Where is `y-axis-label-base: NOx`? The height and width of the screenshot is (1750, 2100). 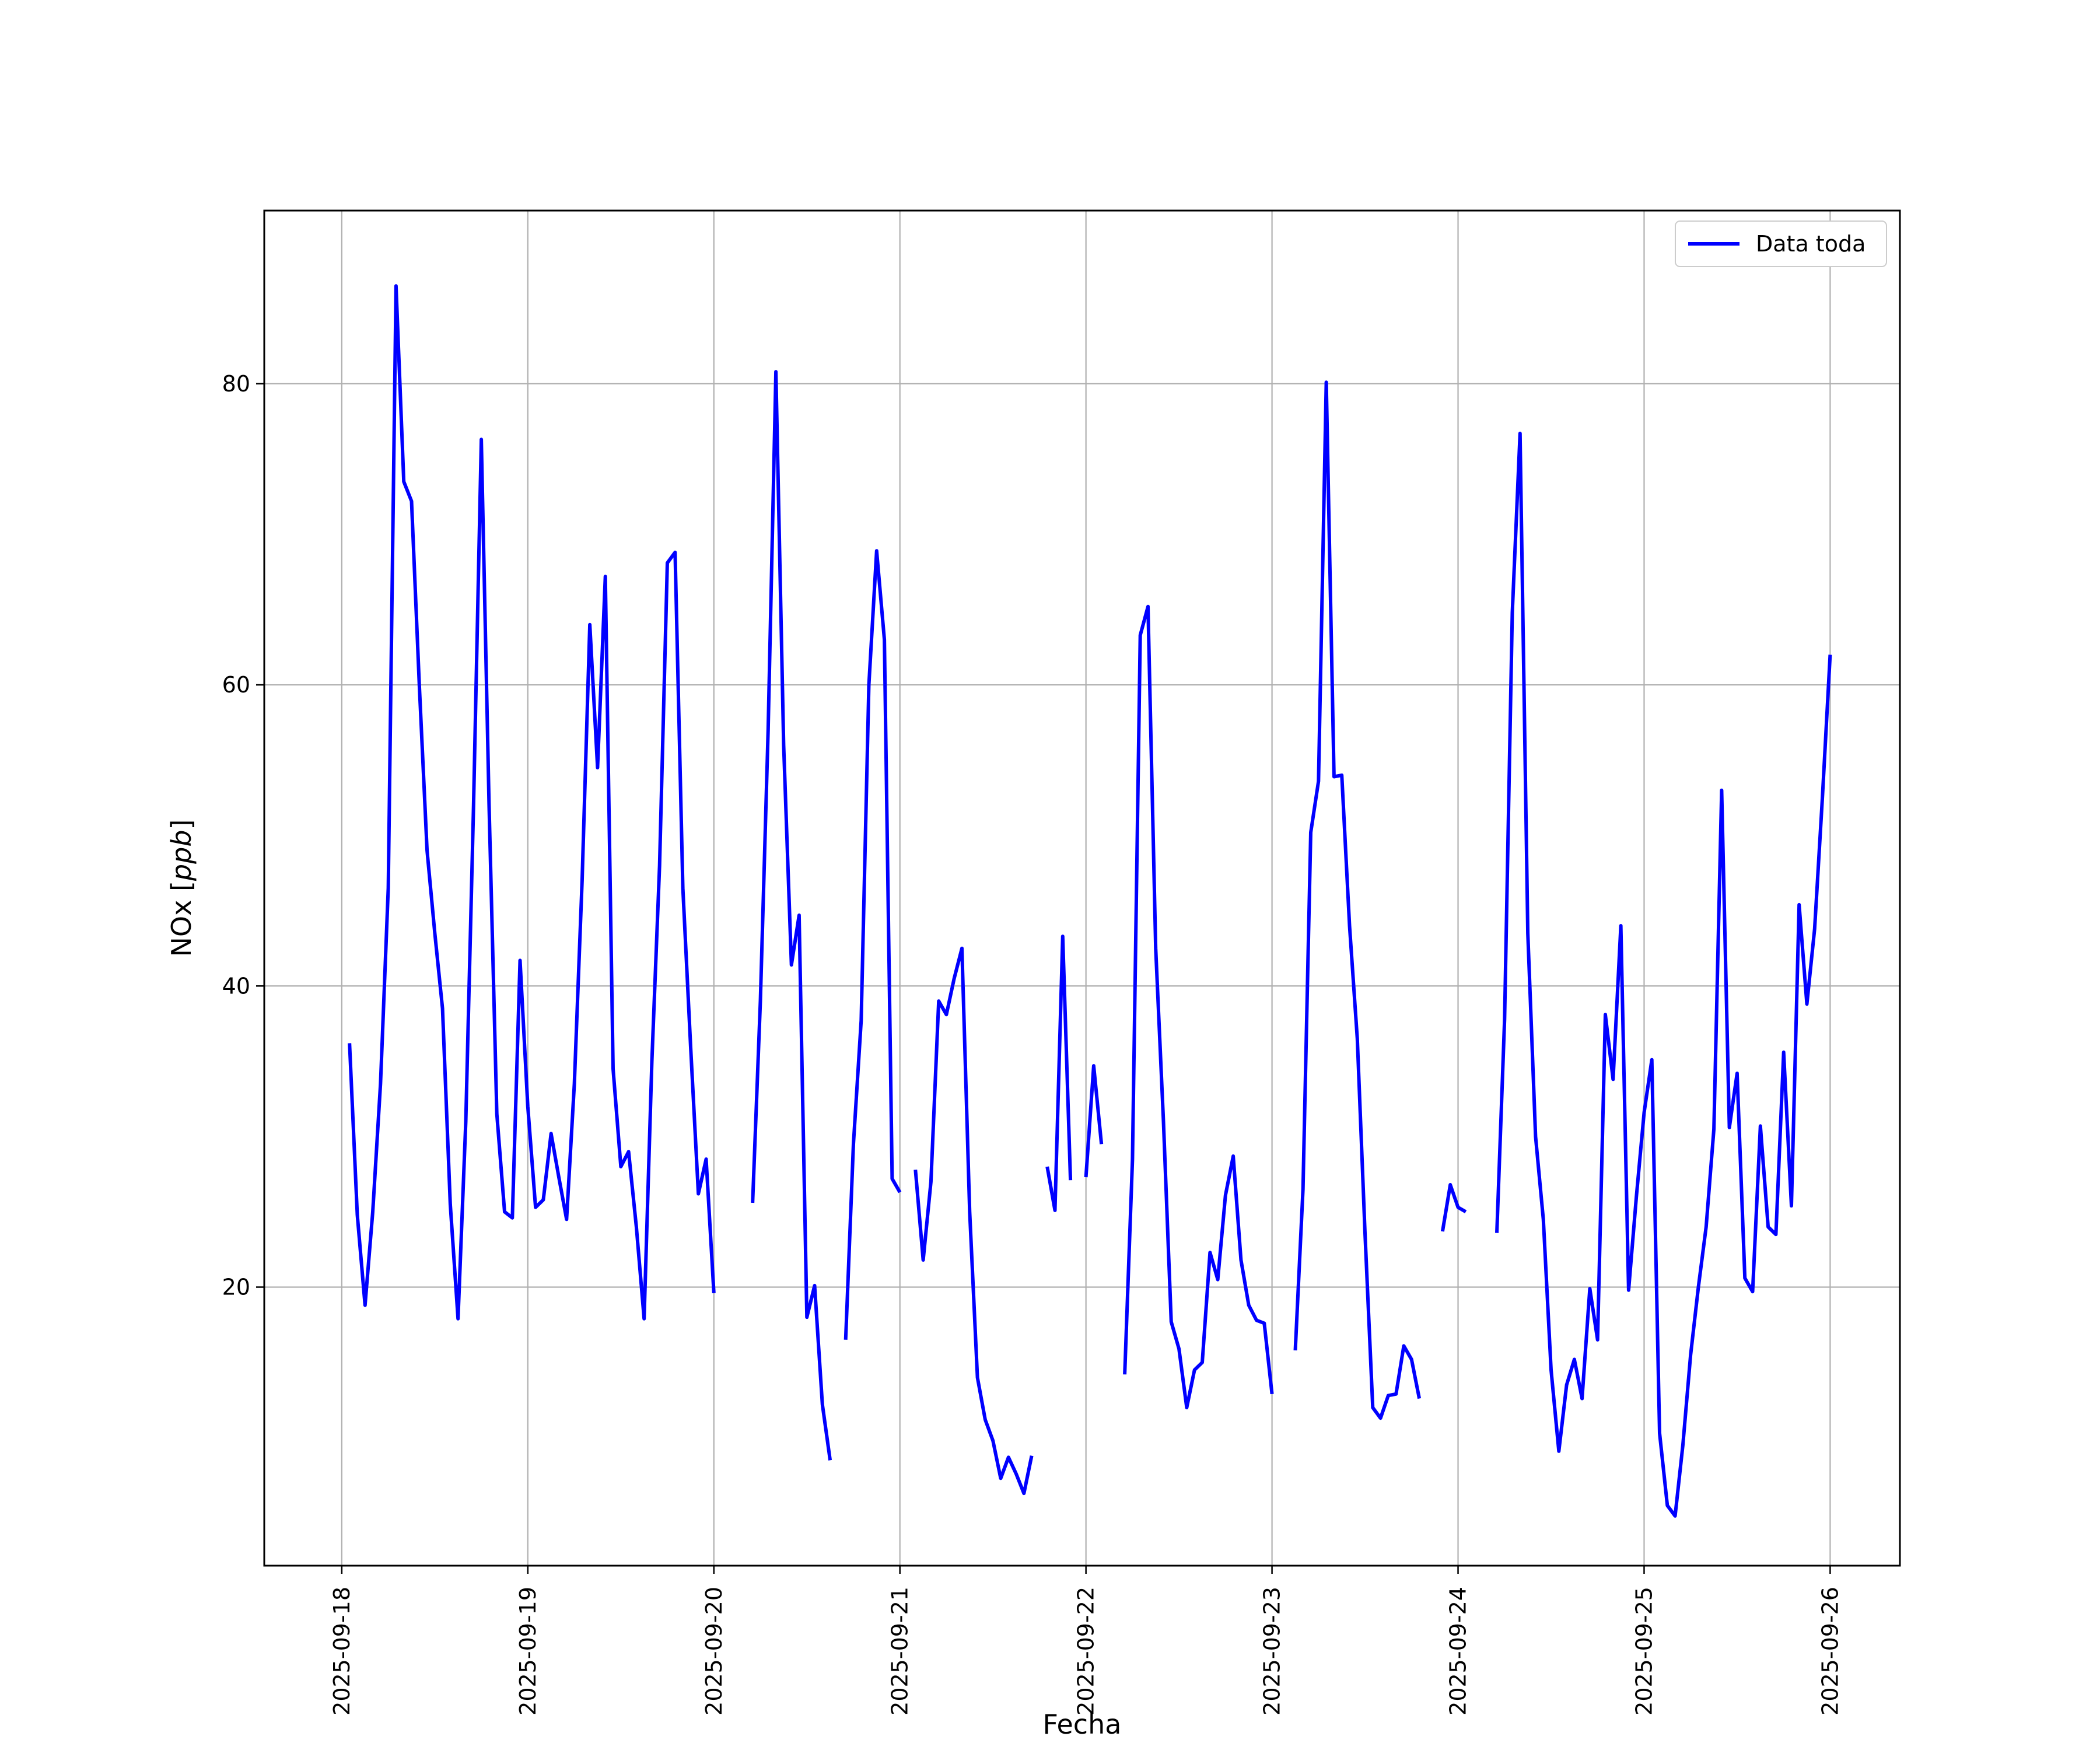 y-axis-label-base: NOx is located at coordinates (181, 924).